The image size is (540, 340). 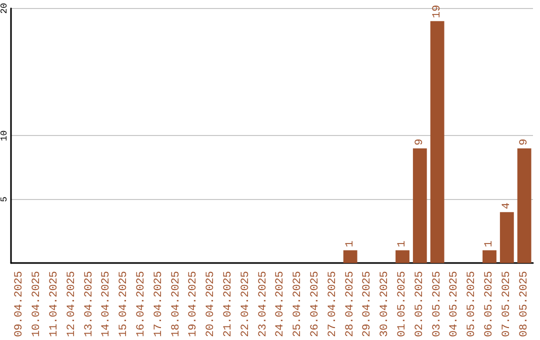 What do you see at coordinates (437, 11) in the screenshot?
I see `data-label: 19` at bounding box center [437, 11].